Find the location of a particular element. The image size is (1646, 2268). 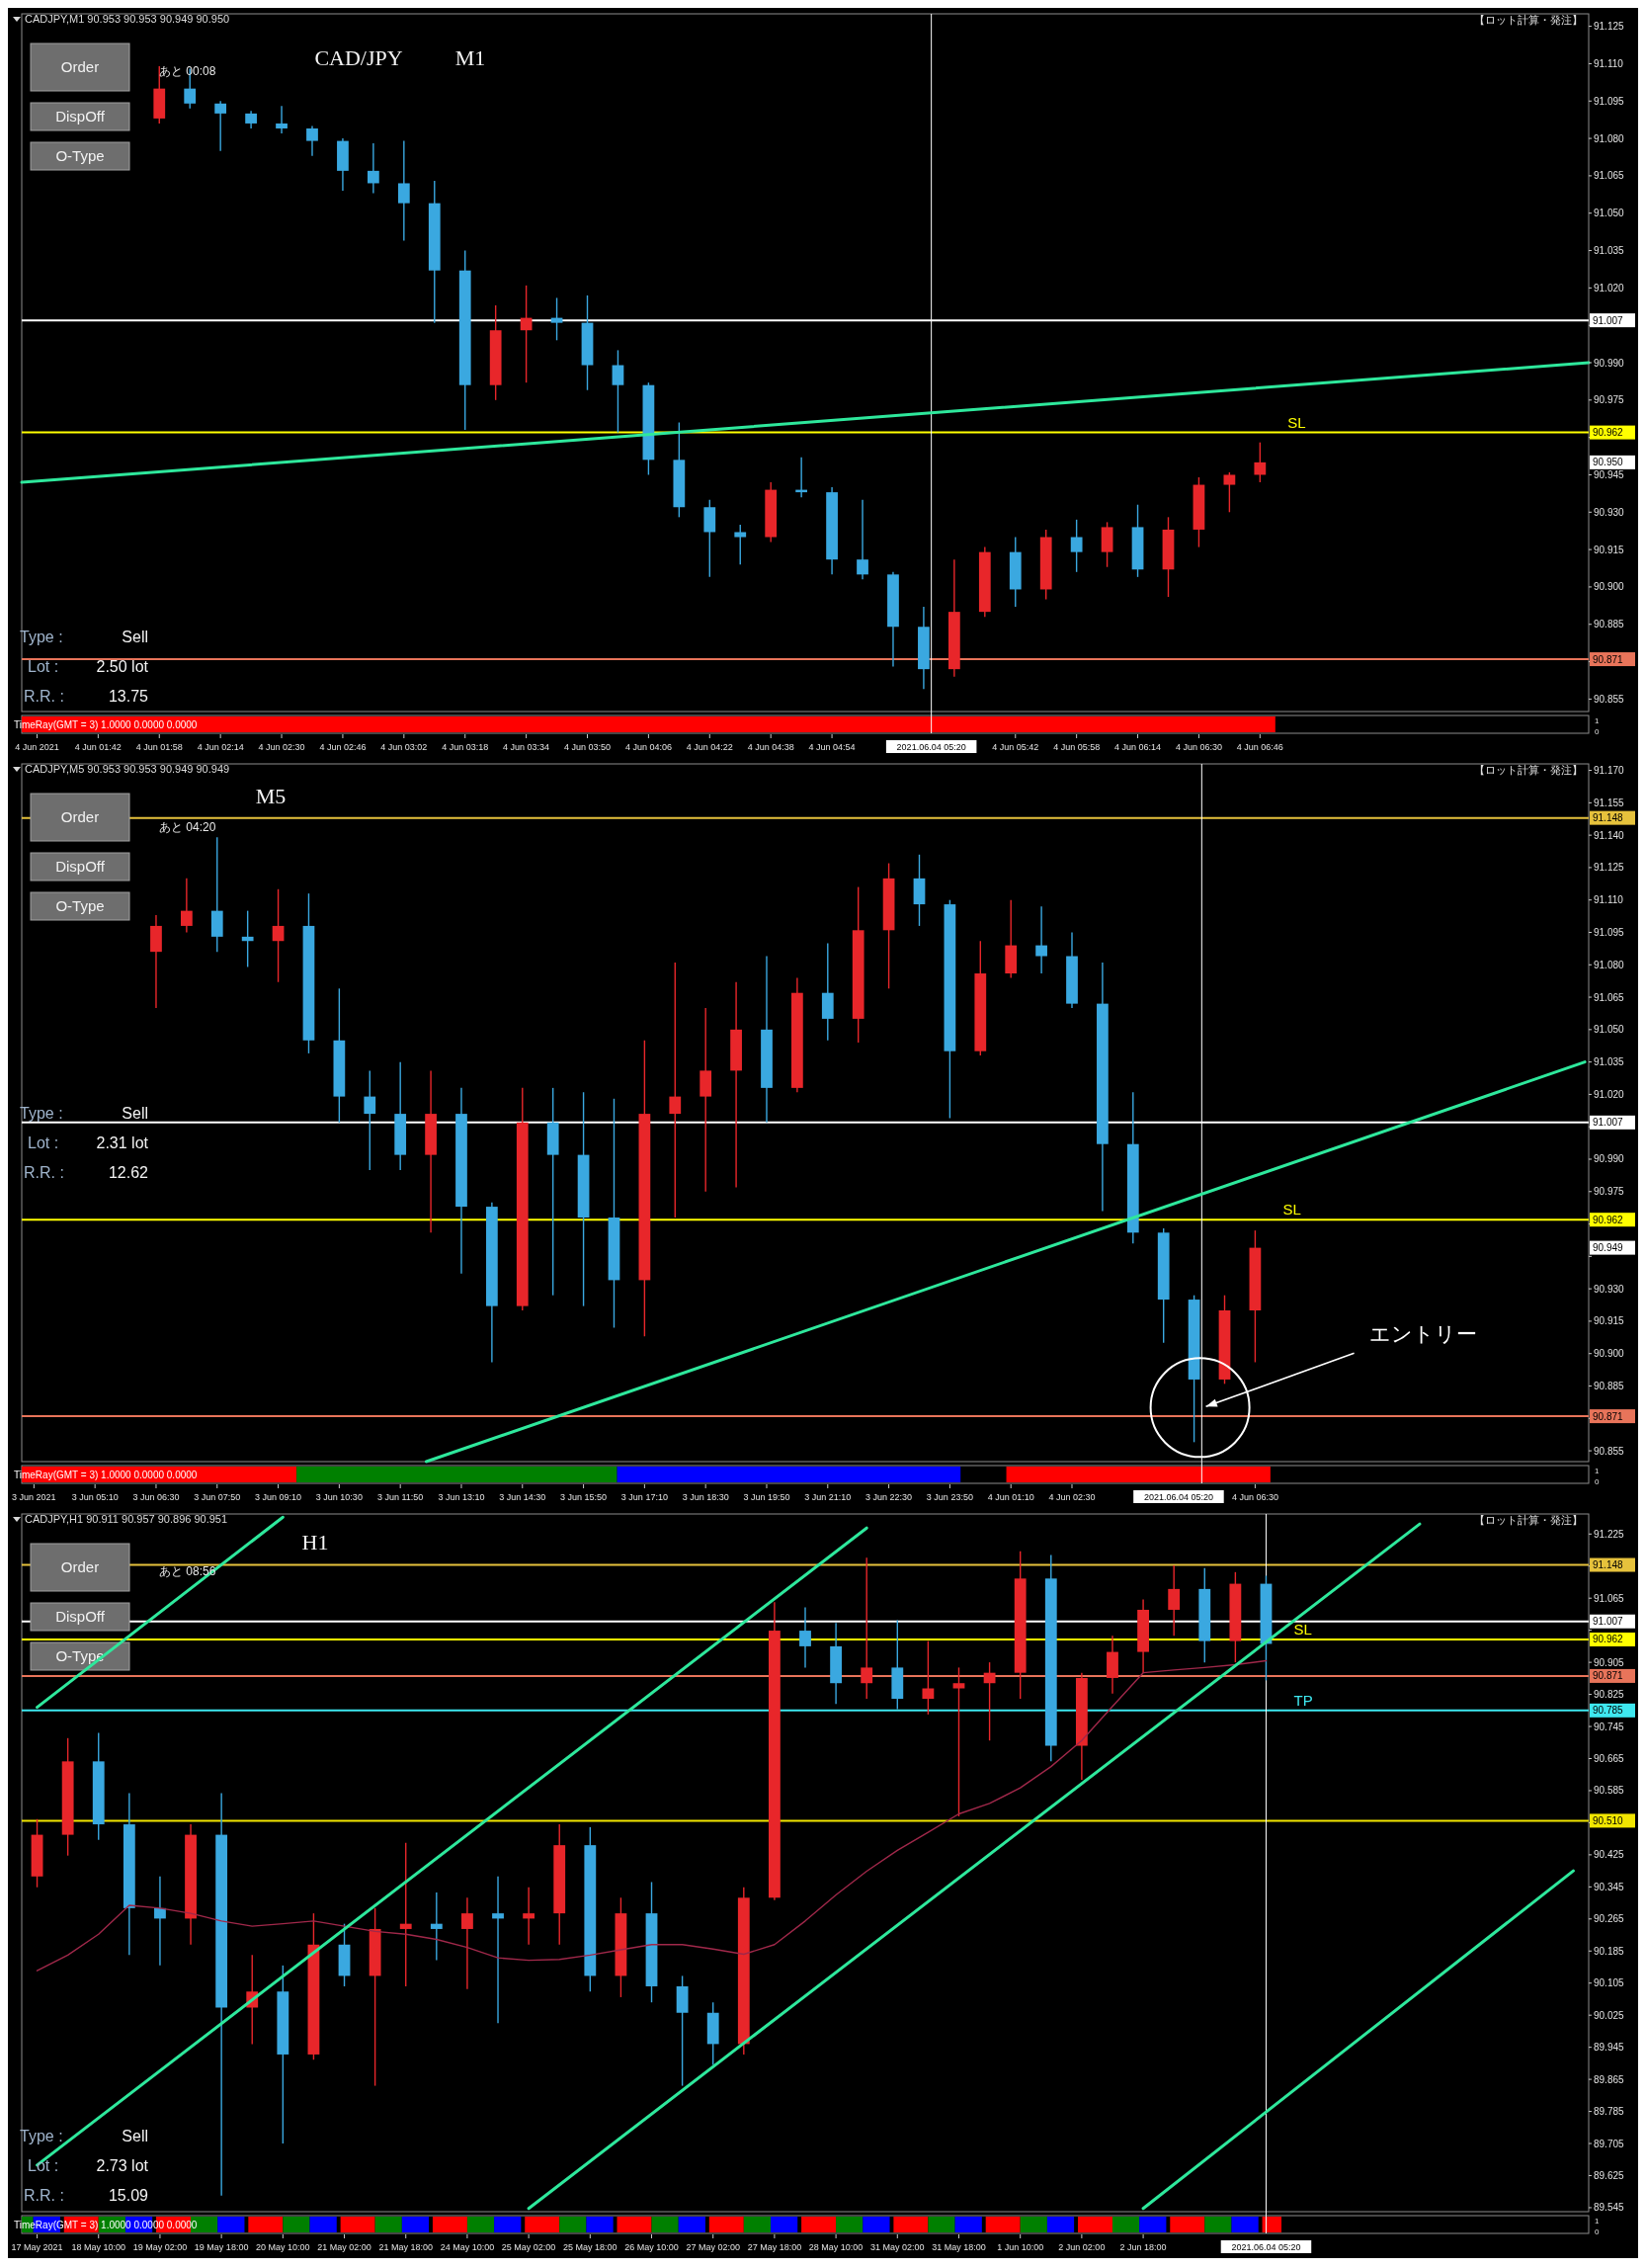

annotation: エントリー is located at coordinates (1422, 1334).